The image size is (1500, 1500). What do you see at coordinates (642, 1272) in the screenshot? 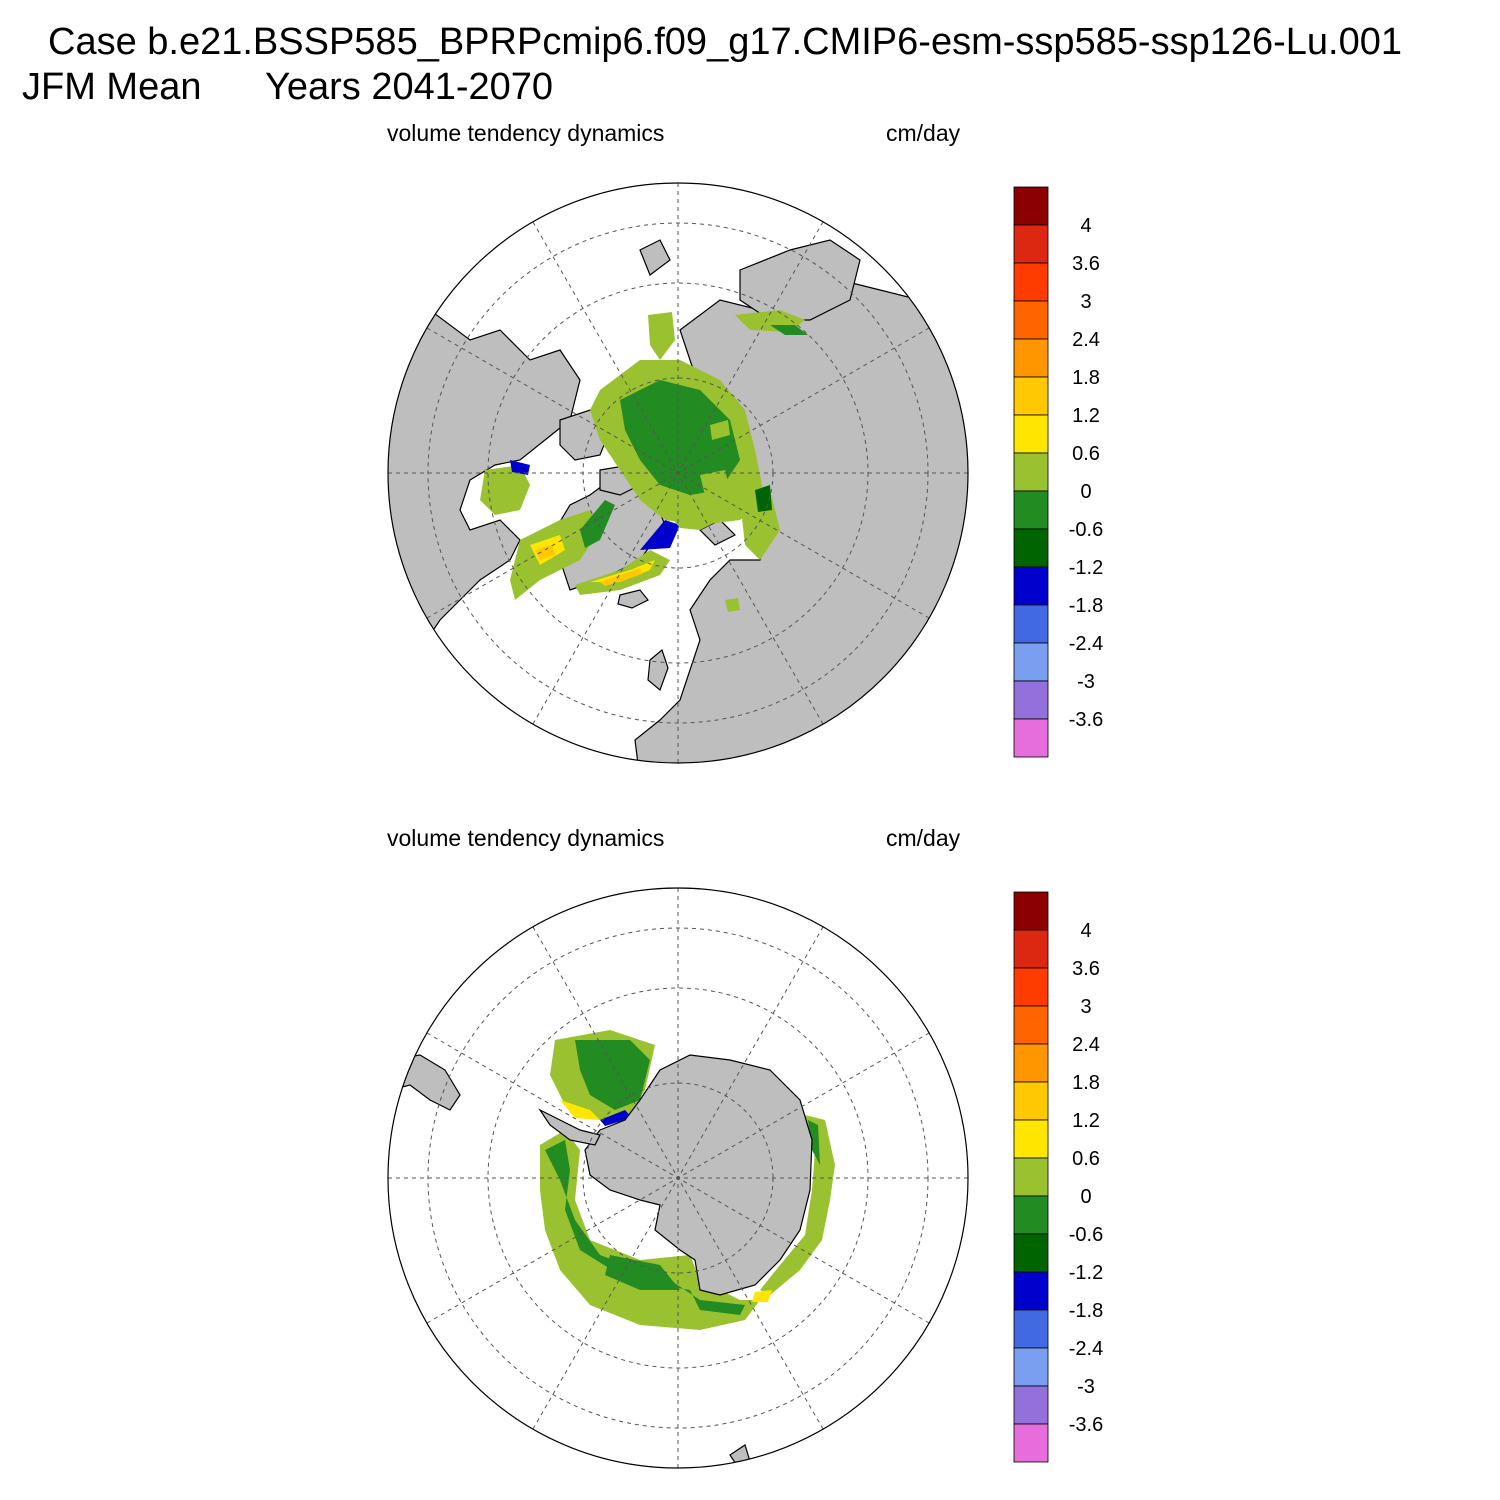
I see `ross-sea-dark-patch` at bounding box center [642, 1272].